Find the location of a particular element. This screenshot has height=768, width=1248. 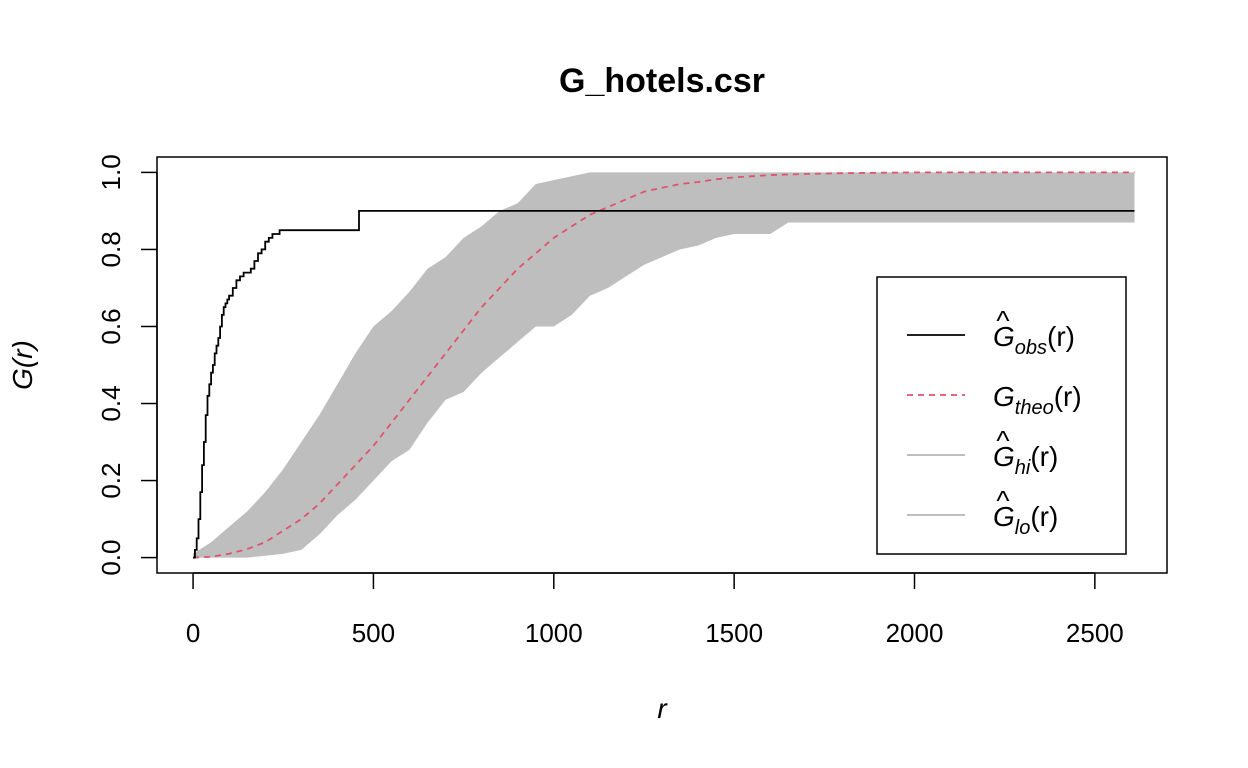

y-tick-label: 0.8 is located at coordinates (111, 249).